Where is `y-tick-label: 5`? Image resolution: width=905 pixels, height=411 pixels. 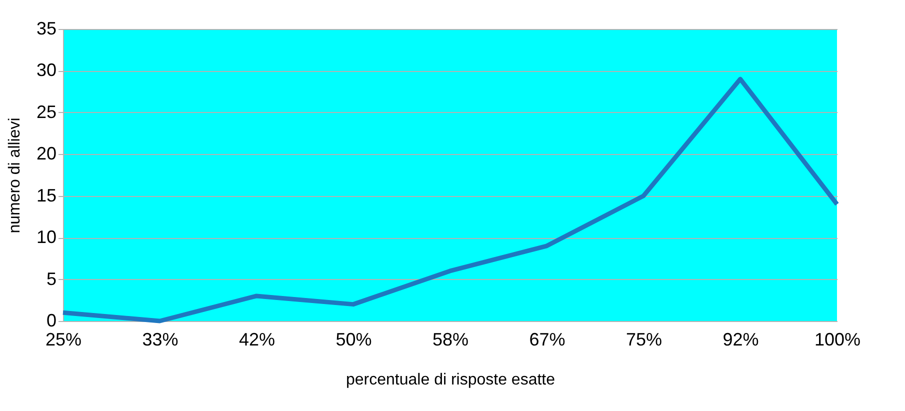
y-tick-label: 5 is located at coordinates (51, 278).